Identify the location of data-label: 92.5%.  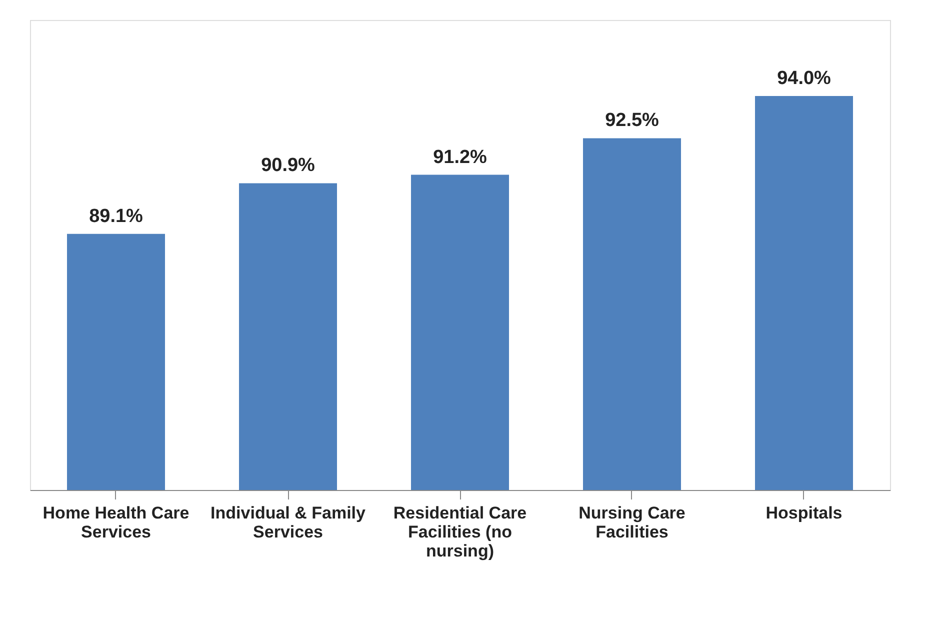
(632, 121).